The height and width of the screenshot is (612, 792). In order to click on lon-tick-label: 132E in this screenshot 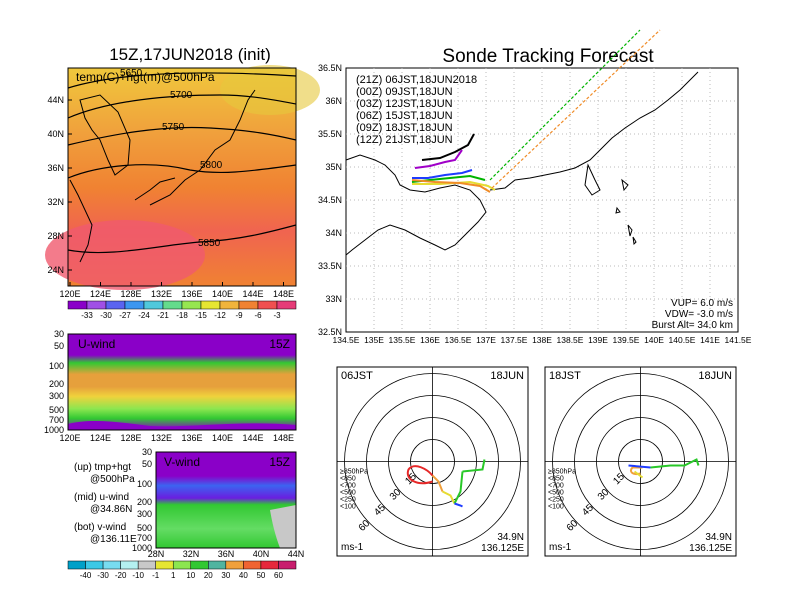, I will do `click(161, 438)`.